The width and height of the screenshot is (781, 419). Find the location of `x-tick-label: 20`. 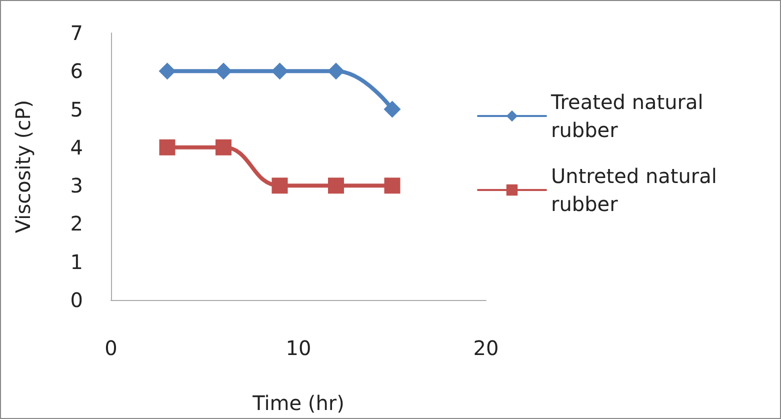

x-tick-label: 20 is located at coordinates (486, 348).